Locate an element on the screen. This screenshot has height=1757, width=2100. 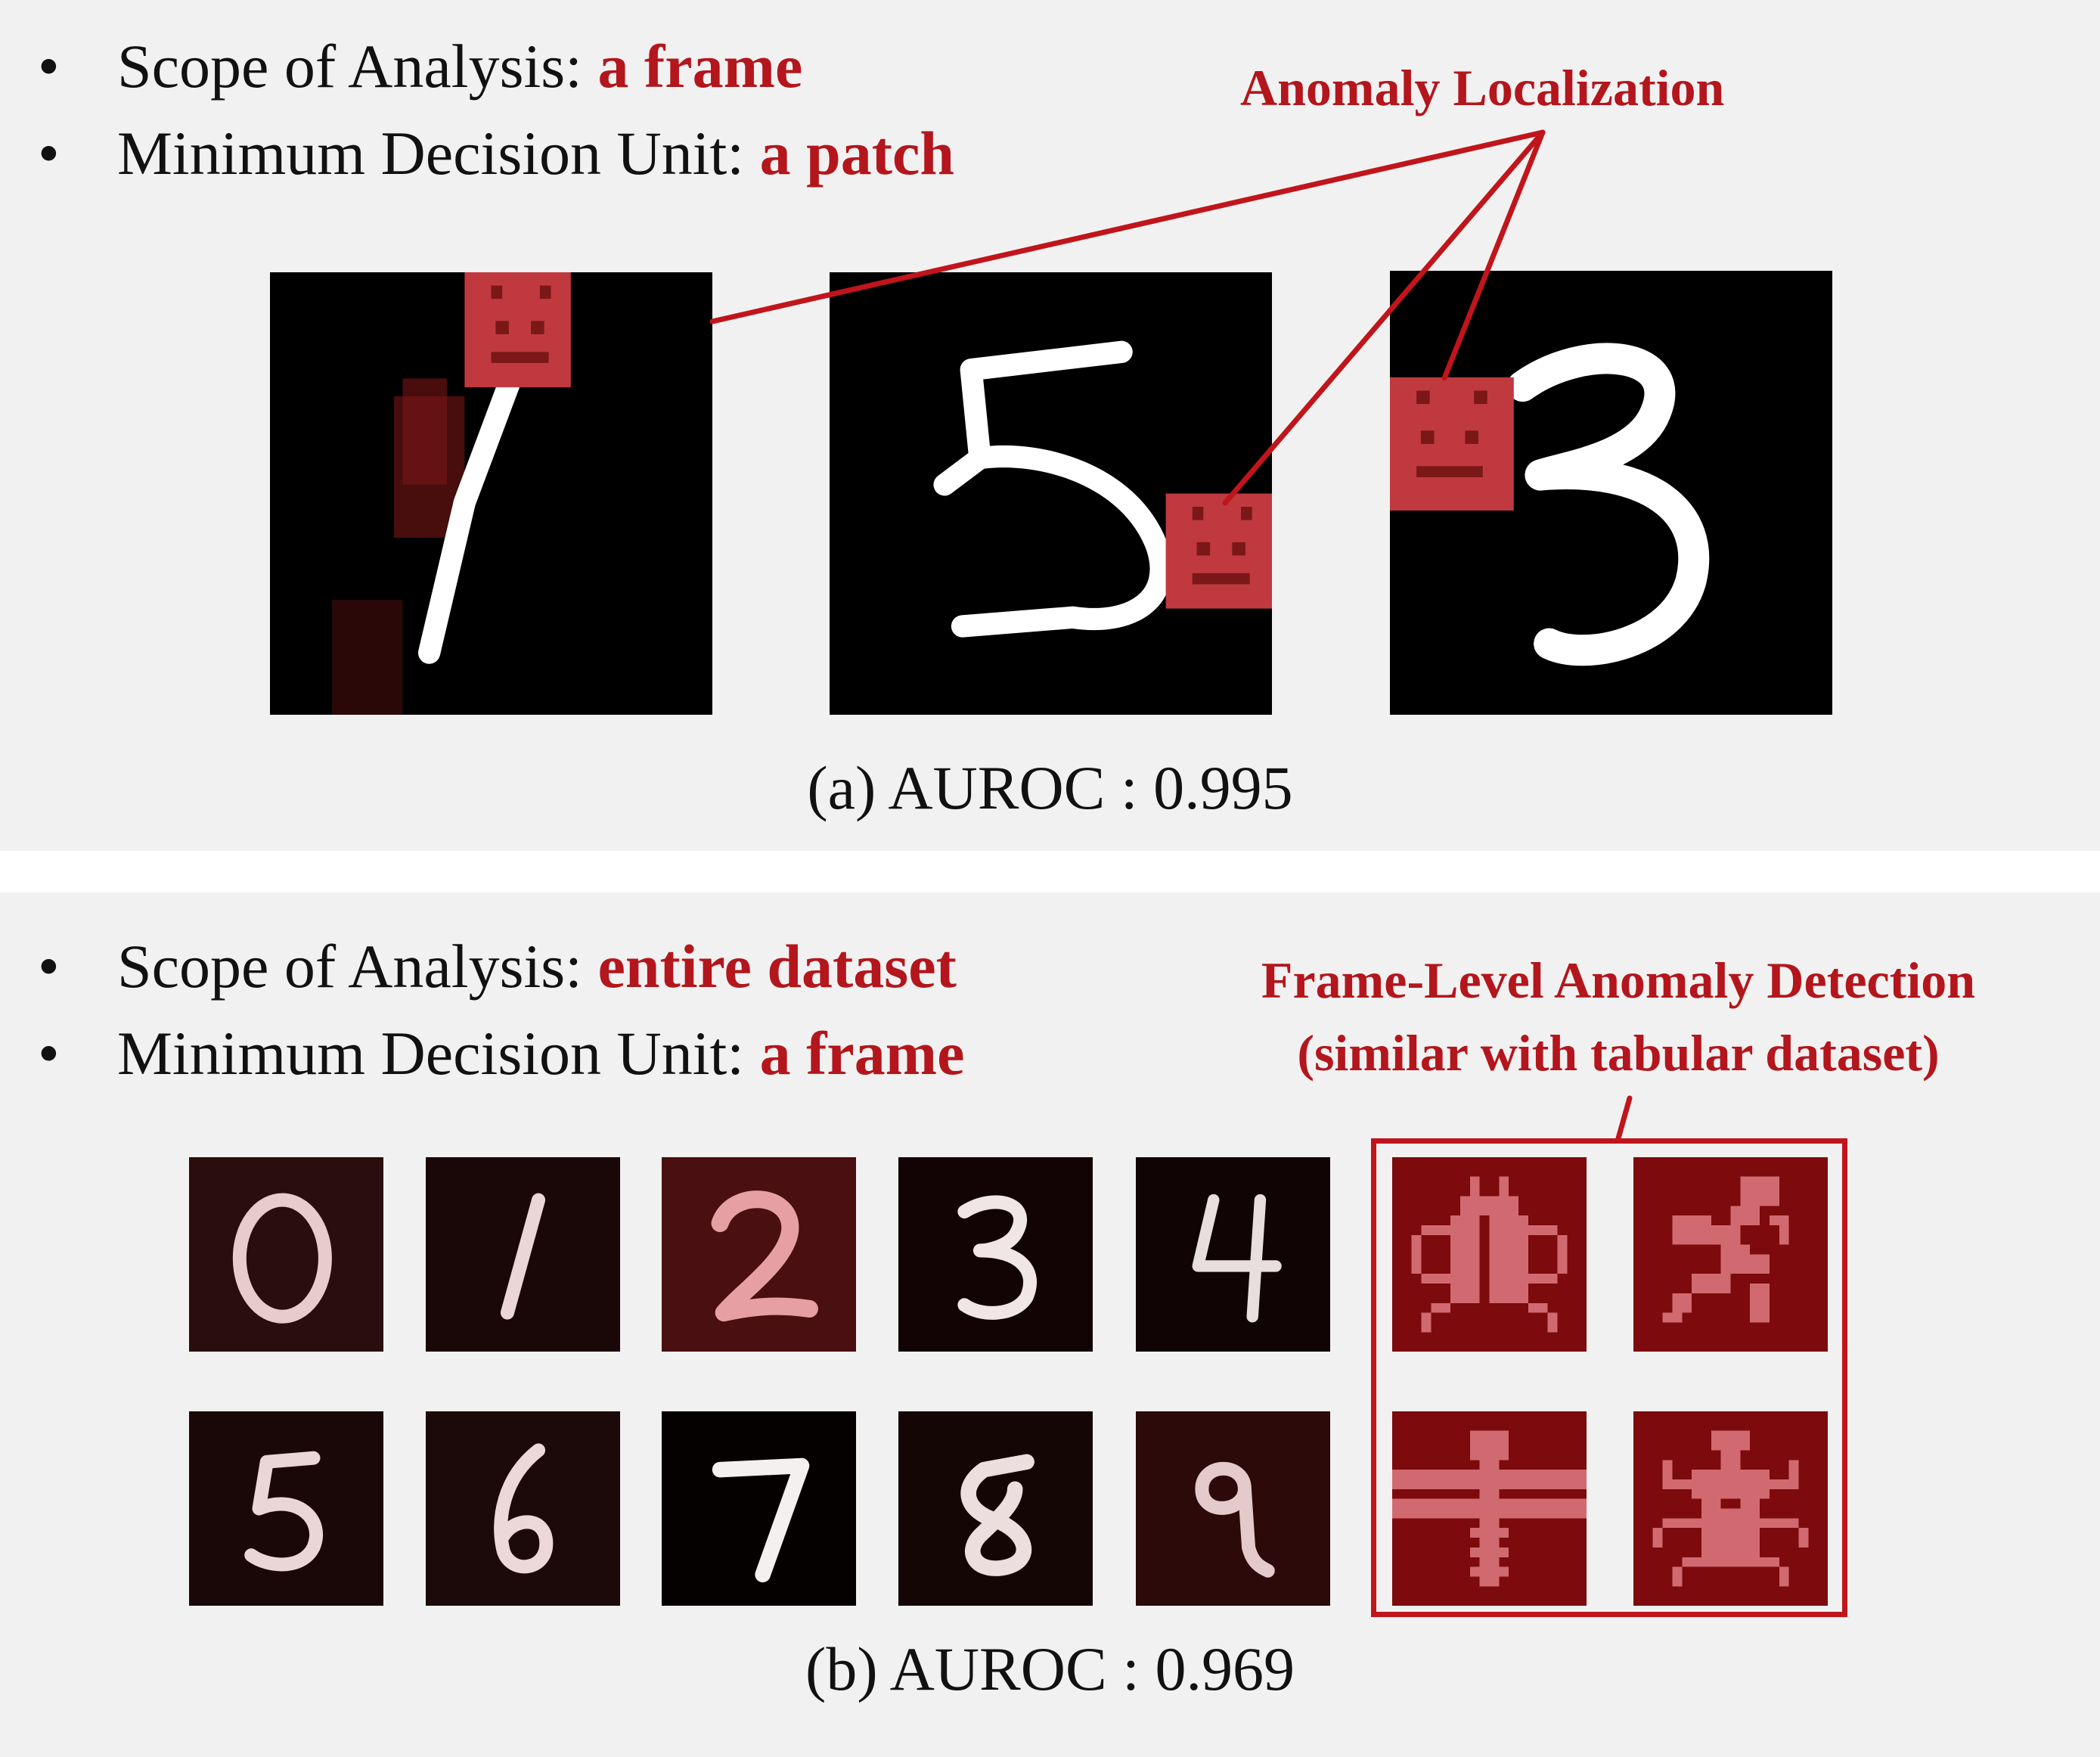
anomaly-localization-label: Anomaly Localization is located at coordinates (1482, 87).